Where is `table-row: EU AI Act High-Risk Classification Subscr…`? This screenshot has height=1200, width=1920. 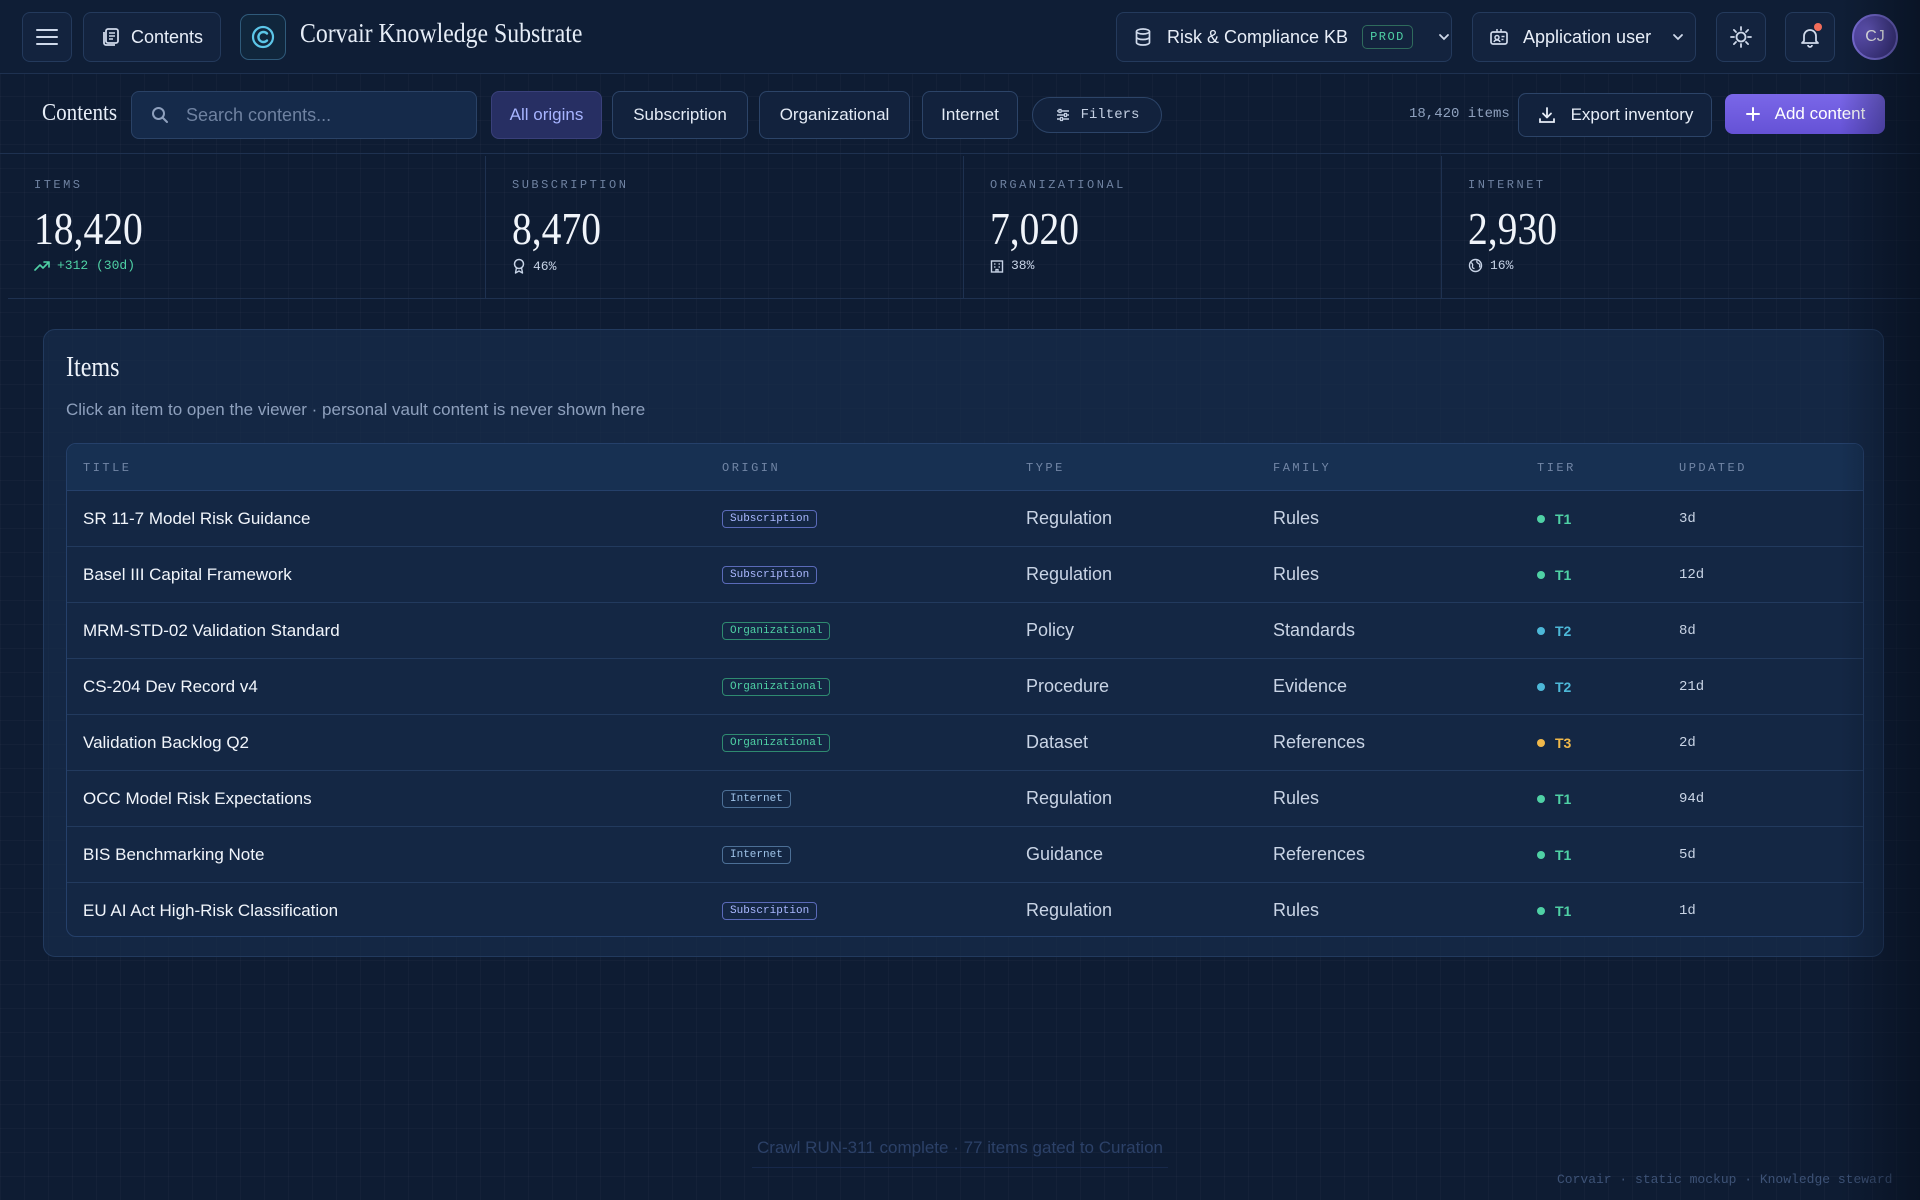
table-row: EU AI Act High-Risk Classification Subscr… is located at coordinates (965, 909).